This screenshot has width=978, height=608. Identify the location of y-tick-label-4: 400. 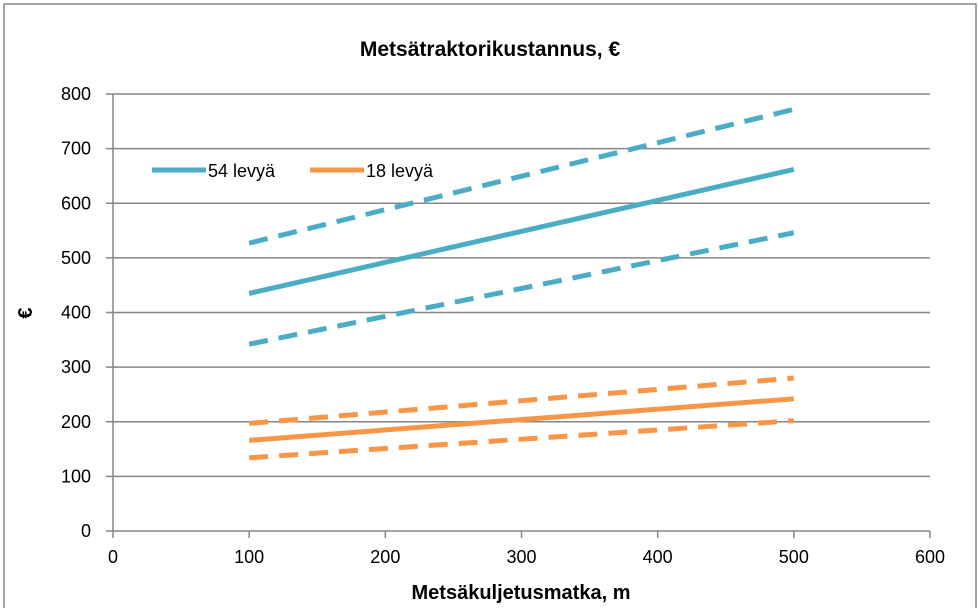
(76, 313).